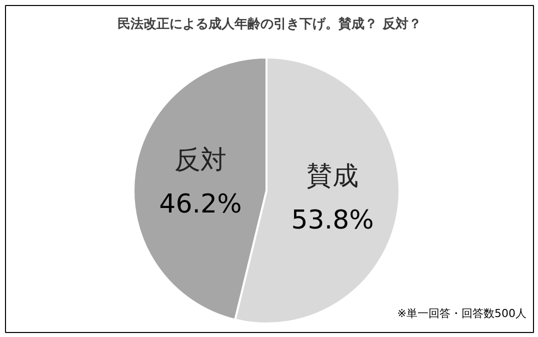  What do you see at coordinates (332, 176) in the screenshot?
I see `slice-label: 賛成` at bounding box center [332, 176].